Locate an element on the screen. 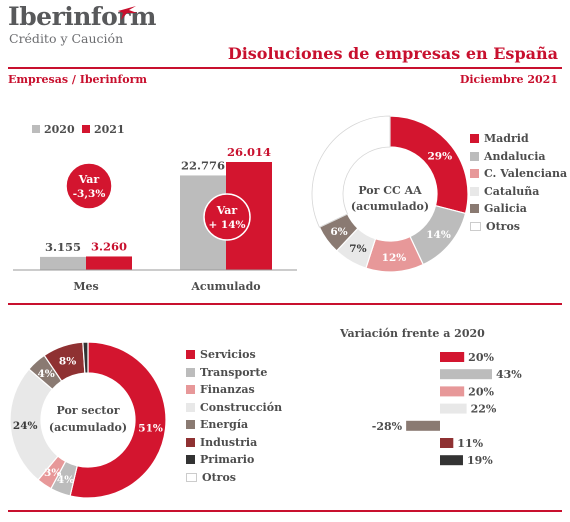  donut-sector: 51%4%3%24%4%8% Por sector (acumulado) is located at coordinates (88, 420).